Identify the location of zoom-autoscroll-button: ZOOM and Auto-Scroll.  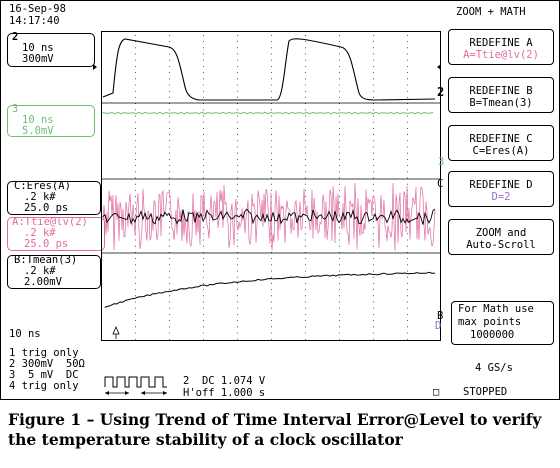
(501, 237).